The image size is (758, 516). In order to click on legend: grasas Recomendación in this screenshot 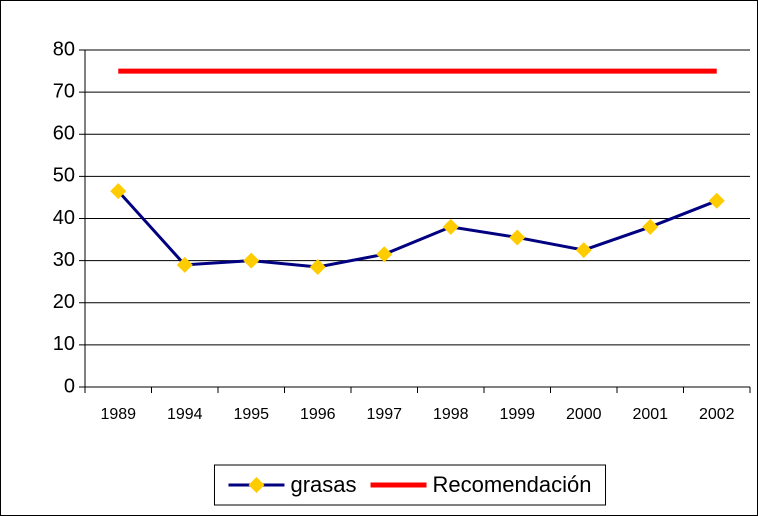, I will do `click(410, 485)`.